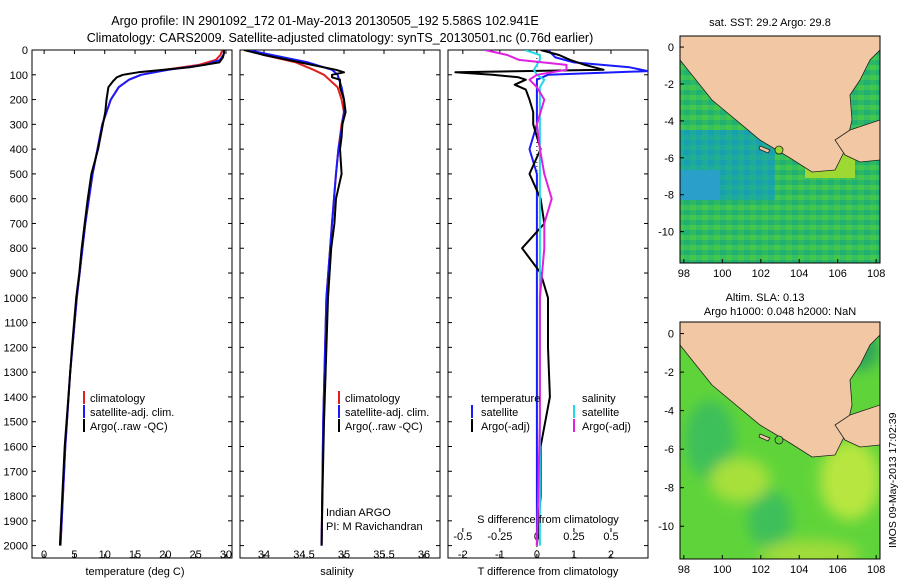  Describe the element at coordinates (499, 537) in the screenshot. I see `x-tick-label-s: -0.25` at that location.